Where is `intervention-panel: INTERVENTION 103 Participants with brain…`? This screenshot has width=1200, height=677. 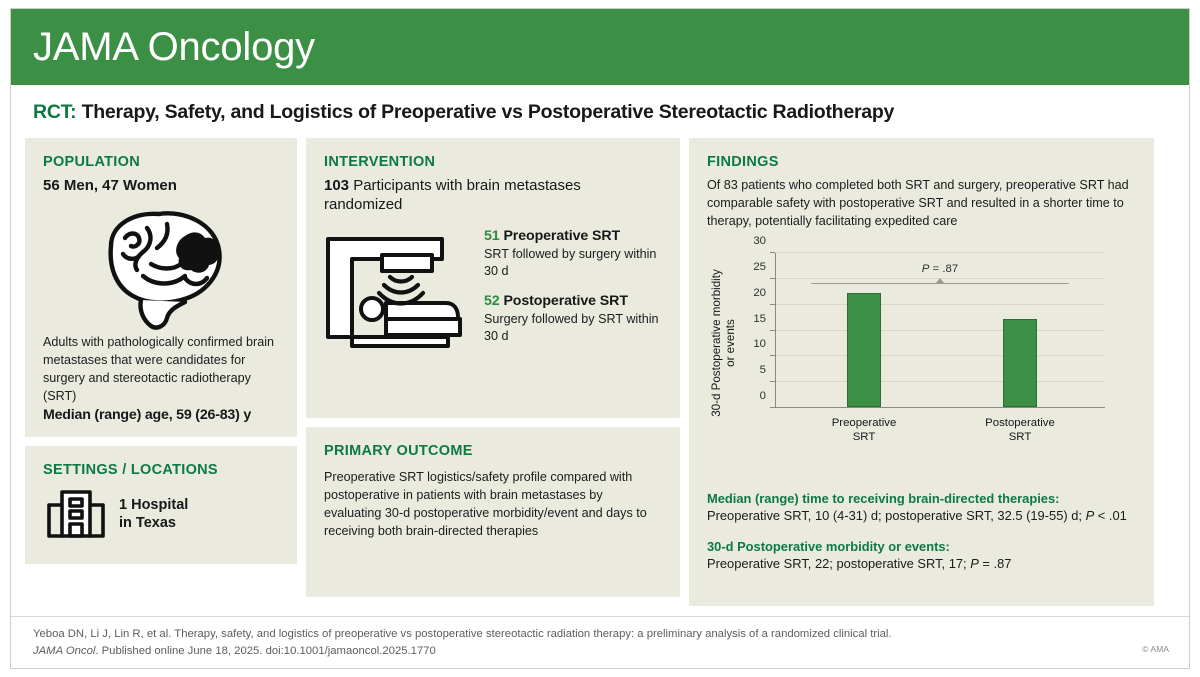
intervention-panel: INTERVENTION 103 Participants with brain… is located at coordinates (493, 278).